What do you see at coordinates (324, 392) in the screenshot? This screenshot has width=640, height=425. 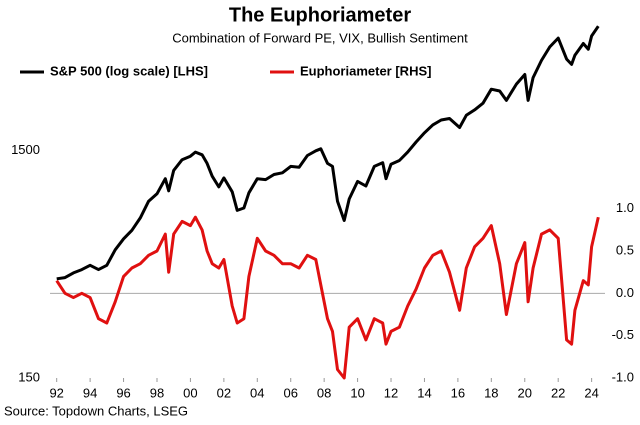 I see `x-tick-label: 08` at bounding box center [324, 392].